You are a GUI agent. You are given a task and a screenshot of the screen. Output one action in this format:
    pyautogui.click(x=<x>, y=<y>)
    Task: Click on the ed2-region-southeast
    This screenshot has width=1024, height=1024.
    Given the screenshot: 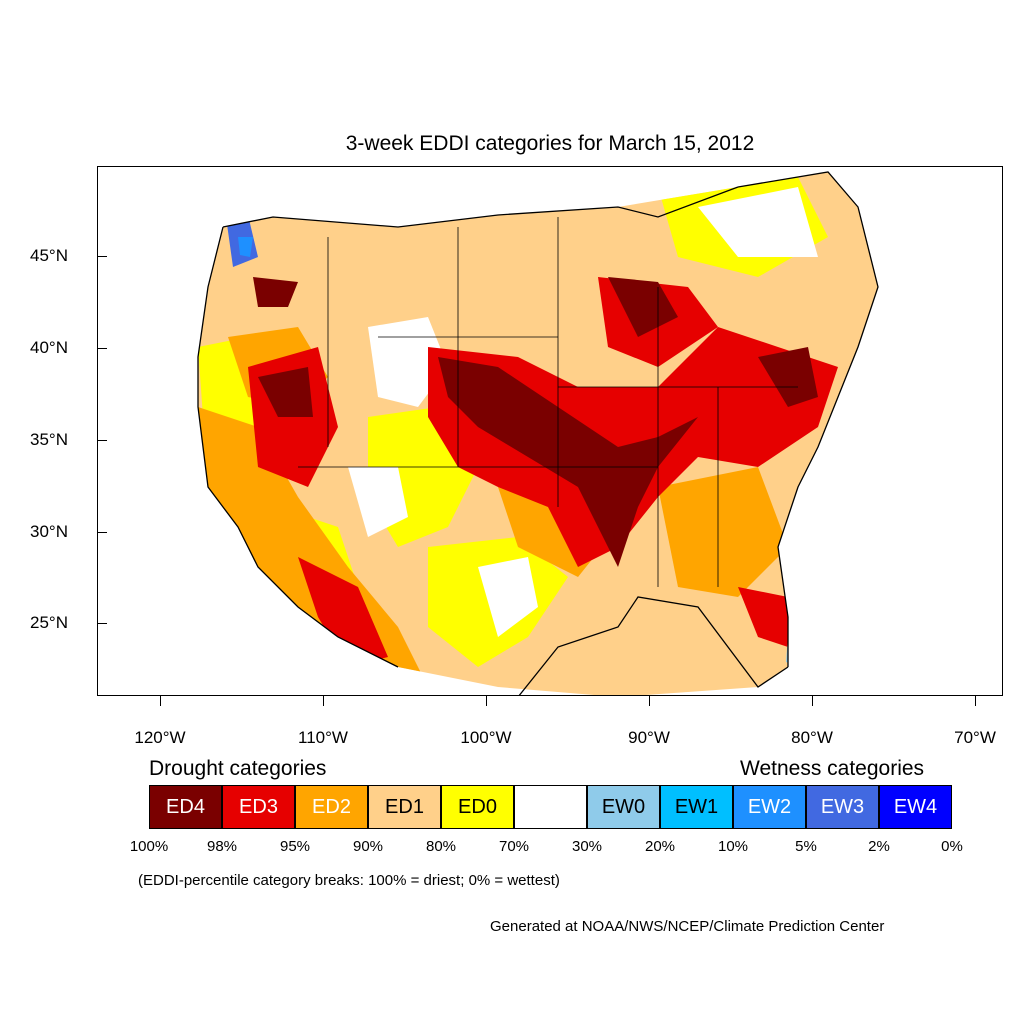 What is the action you would take?
    pyautogui.click(x=723, y=532)
    